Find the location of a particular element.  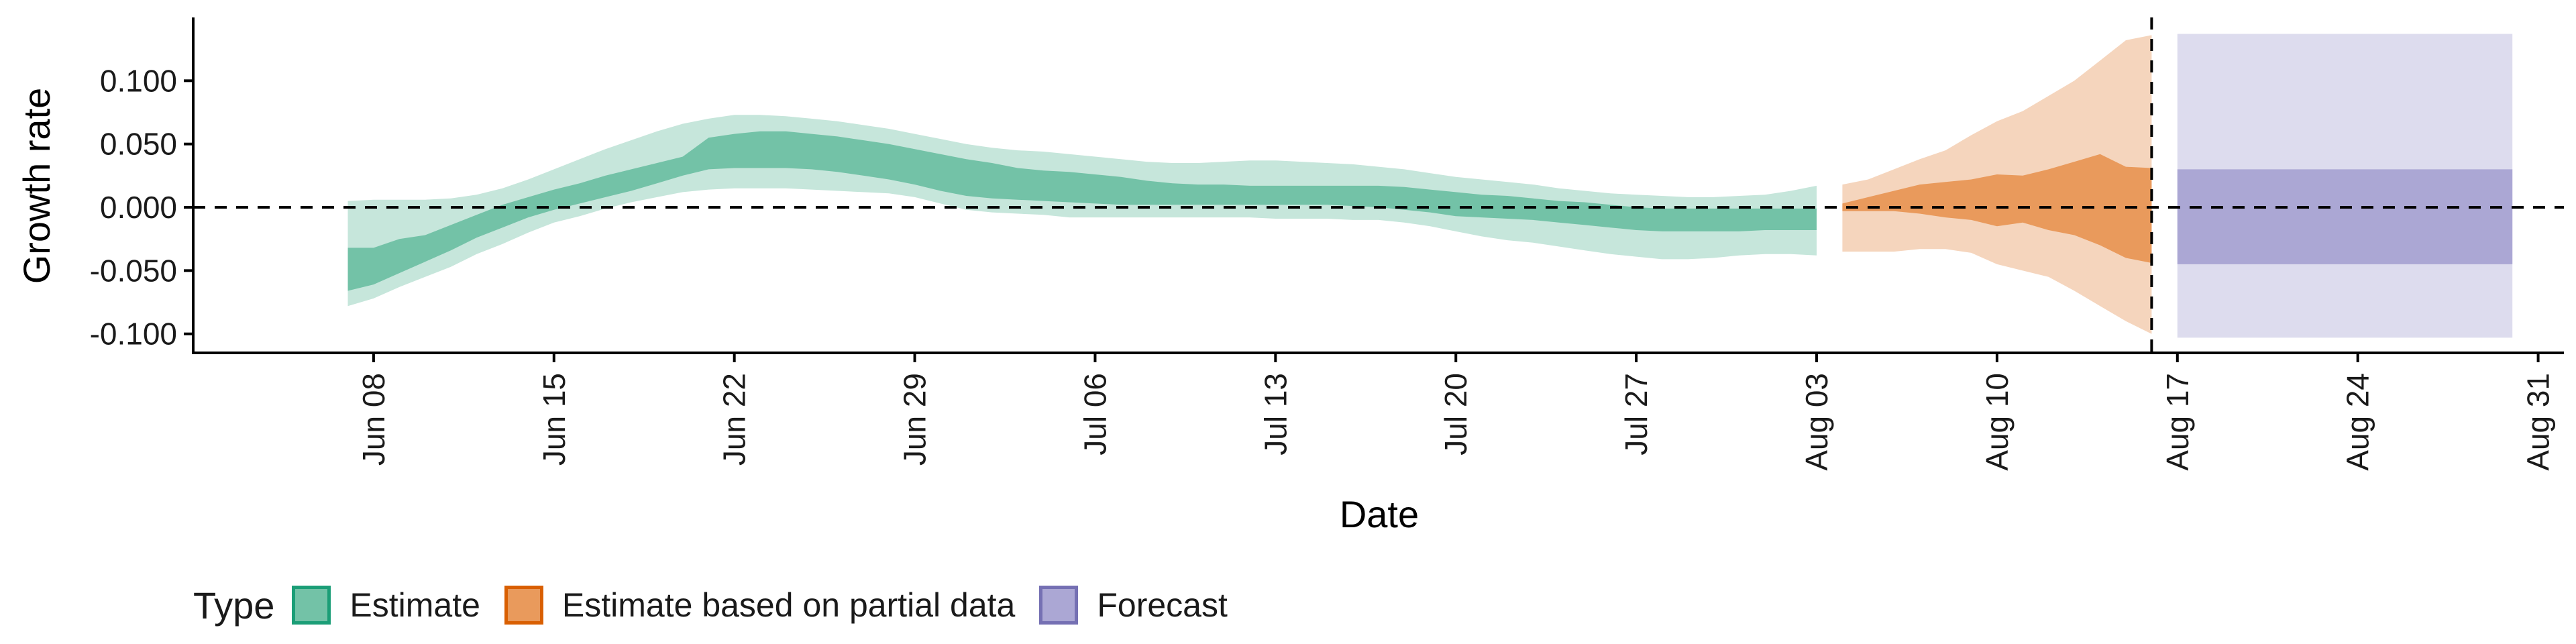

y-axis-title: Growth rate is located at coordinates (36, 186).